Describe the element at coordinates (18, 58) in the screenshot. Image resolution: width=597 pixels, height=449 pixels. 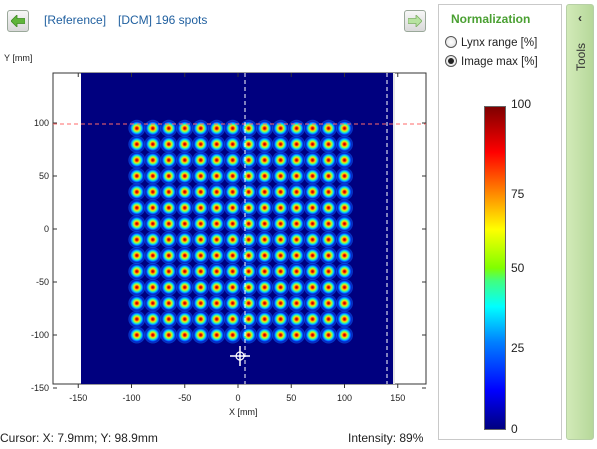
I see `y-axis-title: Y [mm]` at that location.